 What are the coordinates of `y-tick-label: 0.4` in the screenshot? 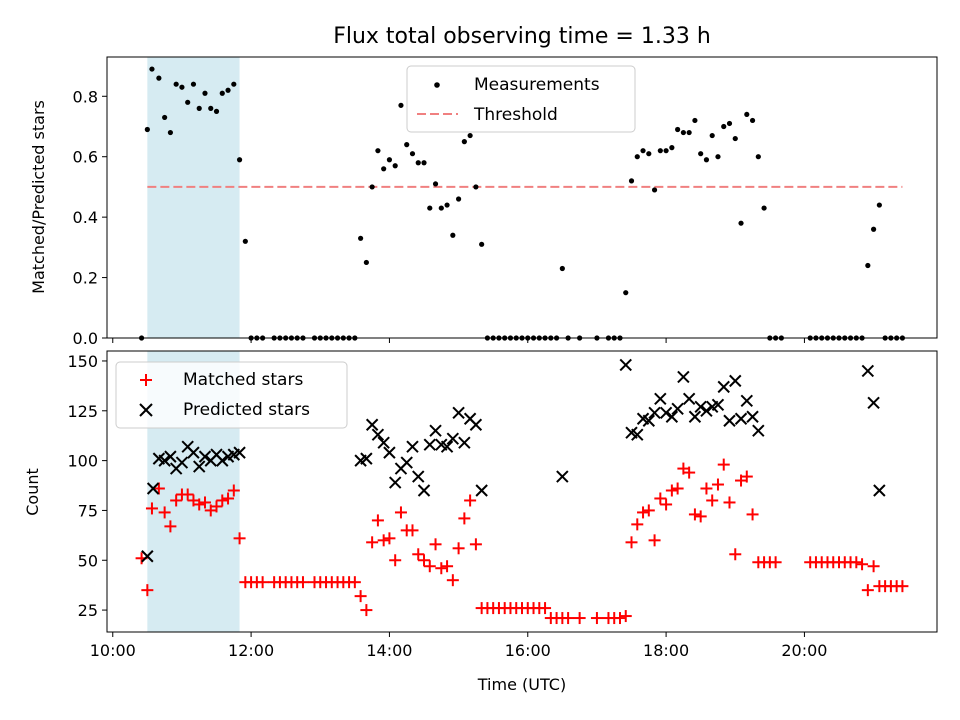 It's located at (85, 217).